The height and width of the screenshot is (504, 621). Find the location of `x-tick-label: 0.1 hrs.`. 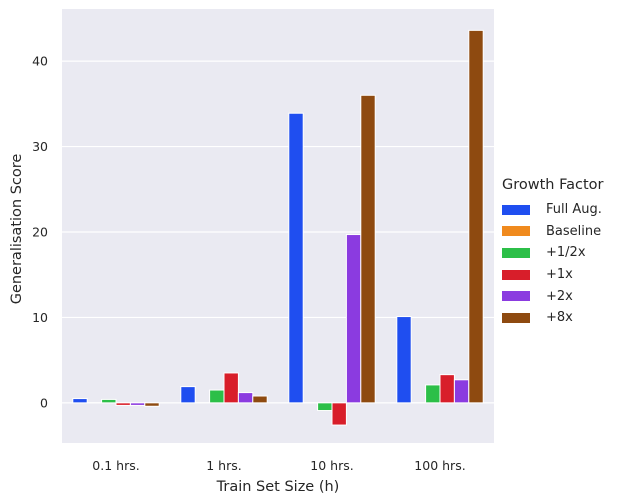

x-tick-label: 0.1 hrs. is located at coordinates (115, 465).